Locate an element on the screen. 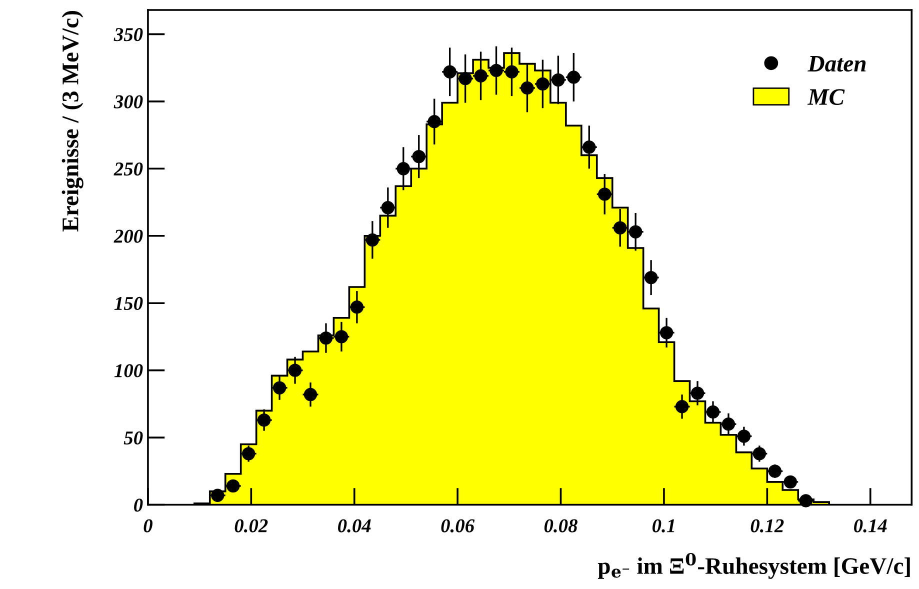  y-tick-label: 300 is located at coordinates (128, 101).